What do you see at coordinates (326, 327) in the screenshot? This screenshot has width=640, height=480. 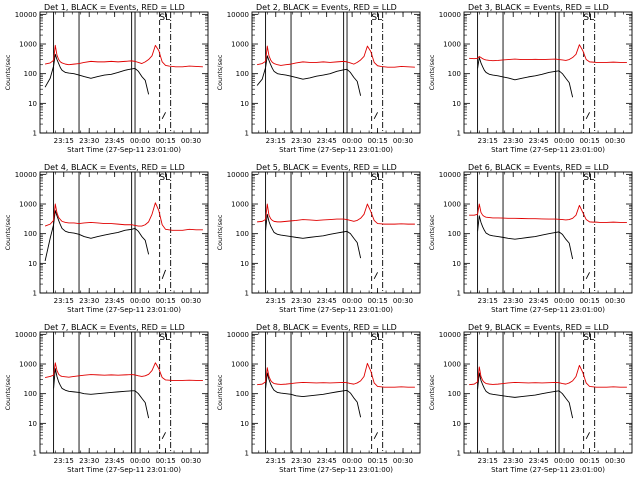 I see `panel-title: Det 8, BLACK = Events, RED = LLD` at bounding box center [326, 327].